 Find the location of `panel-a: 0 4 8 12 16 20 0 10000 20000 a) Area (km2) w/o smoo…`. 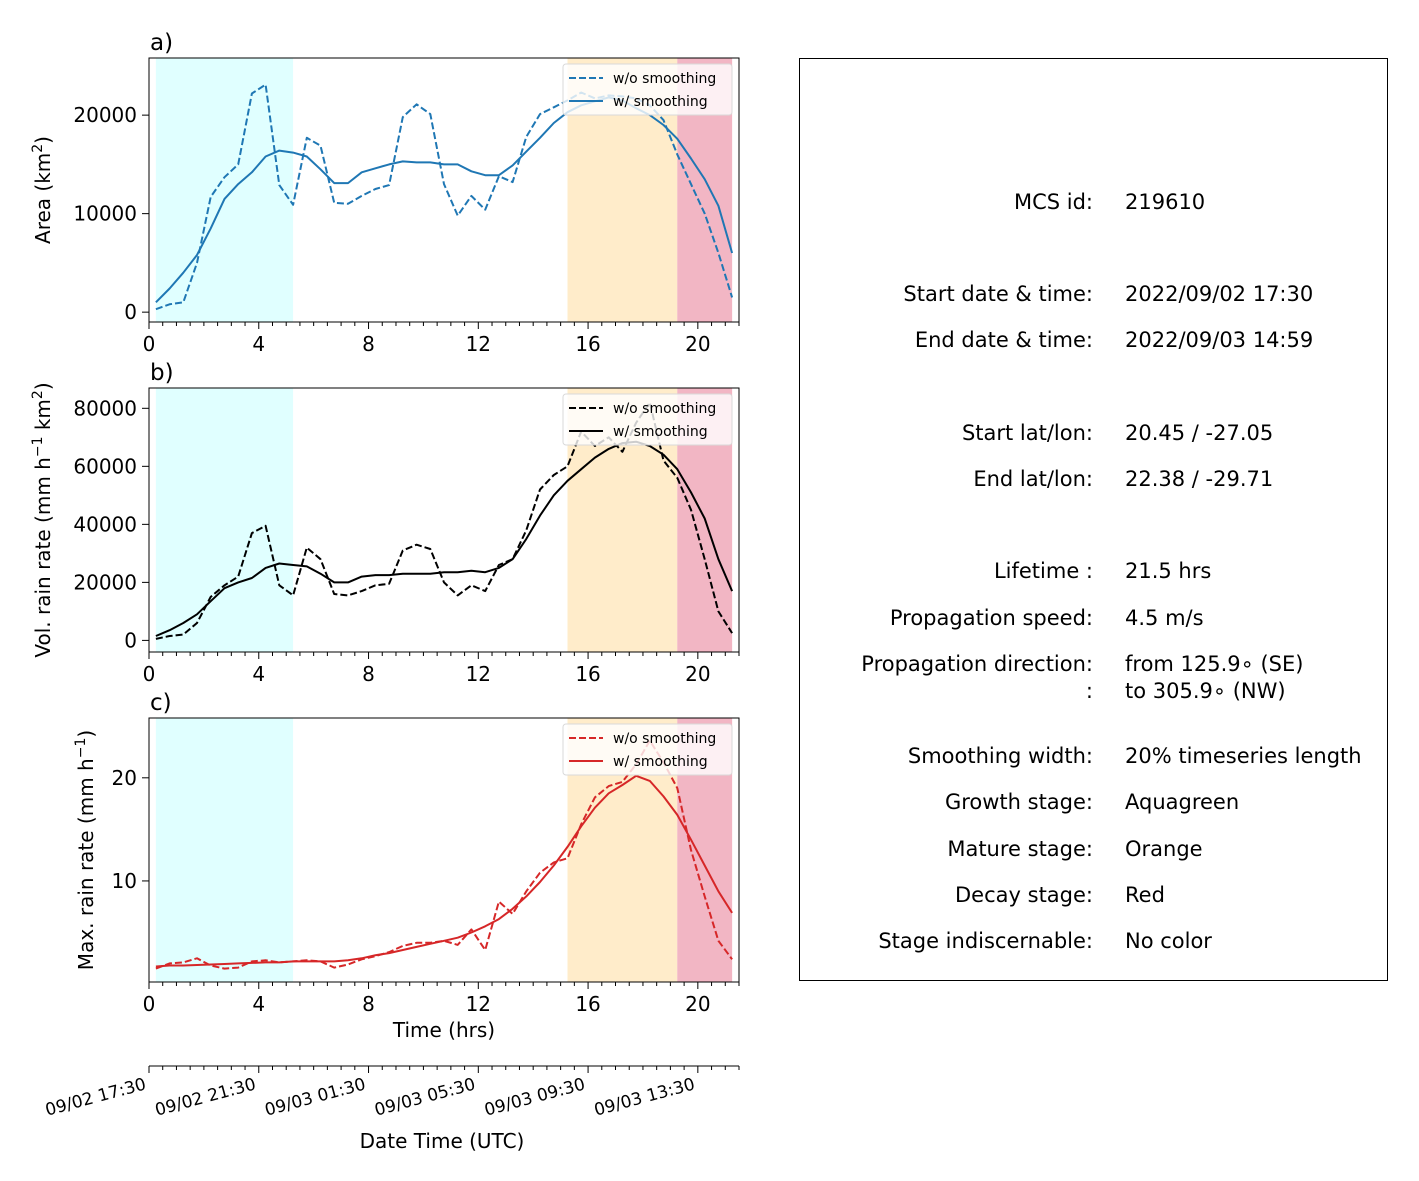

panel-a: 0 4 8 12 16 20 0 10000 20000 a) Area (km2) w/o smoo… is located at coordinates (385, 193).